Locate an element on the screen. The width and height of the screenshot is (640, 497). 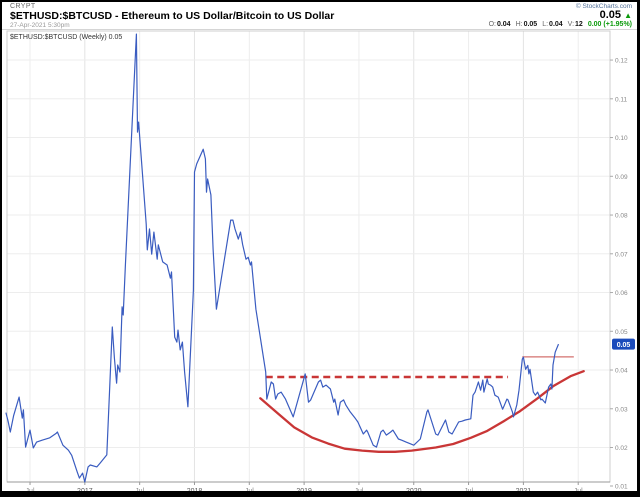
quote-value: 0.05 is located at coordinates (530, 24).